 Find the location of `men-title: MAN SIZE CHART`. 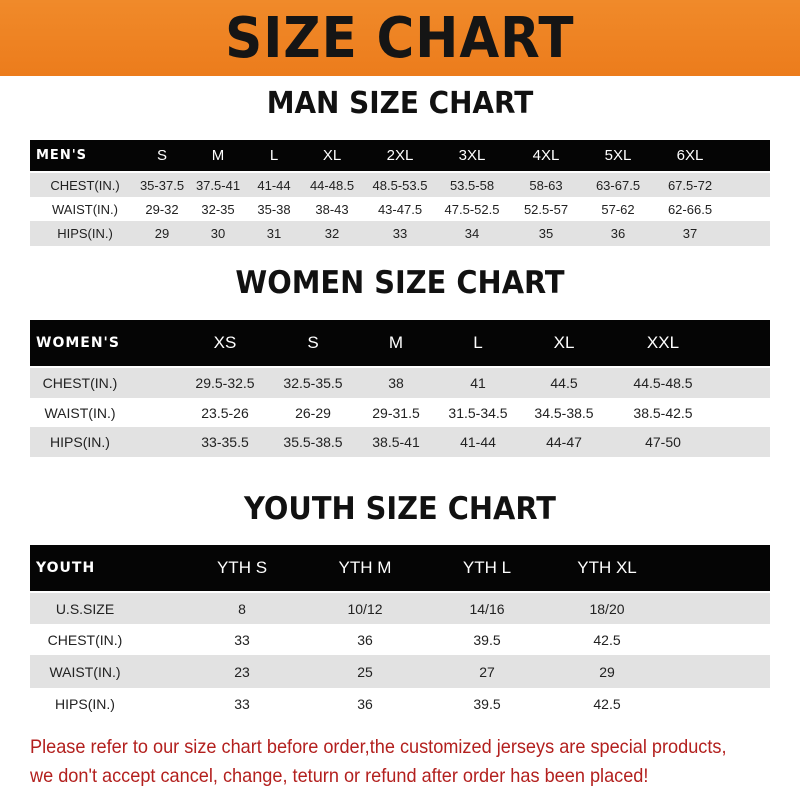

men-title: MAN SIZE CHART is located at coordinates (400, 103).